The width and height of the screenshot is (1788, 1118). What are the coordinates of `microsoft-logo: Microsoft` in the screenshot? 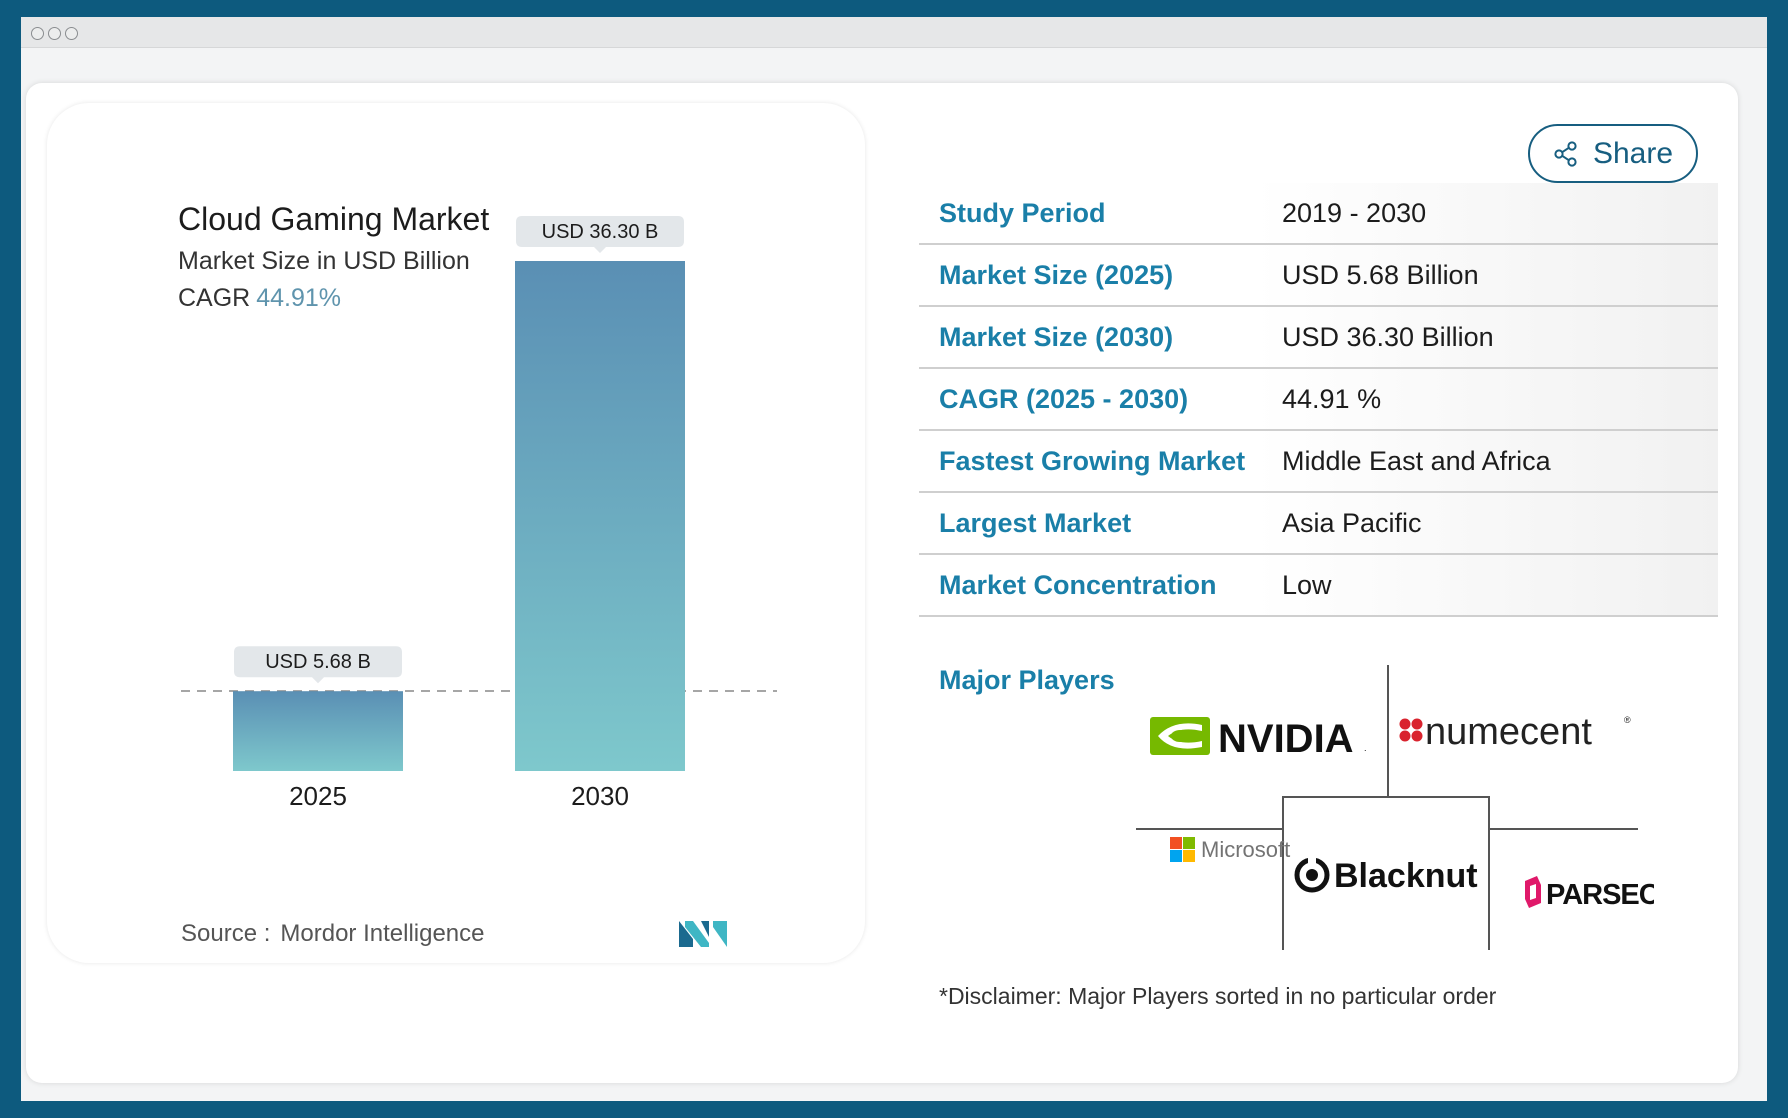 It's located at (1230, 849).